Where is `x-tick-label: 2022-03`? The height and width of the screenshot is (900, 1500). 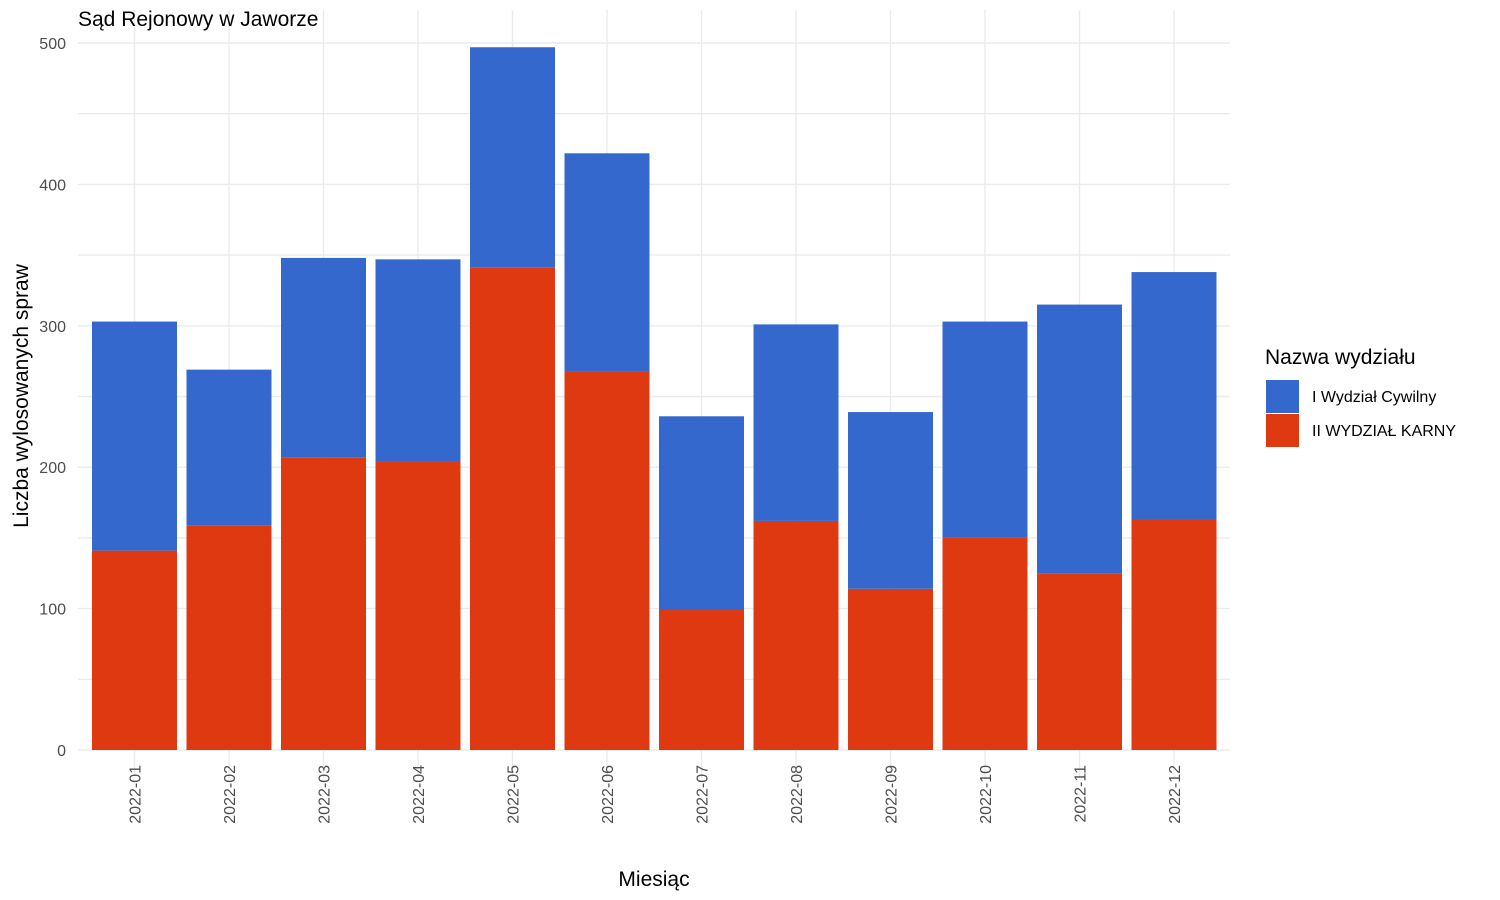
x-tick-label: 2022-03 is located at coordinates (325, 794).